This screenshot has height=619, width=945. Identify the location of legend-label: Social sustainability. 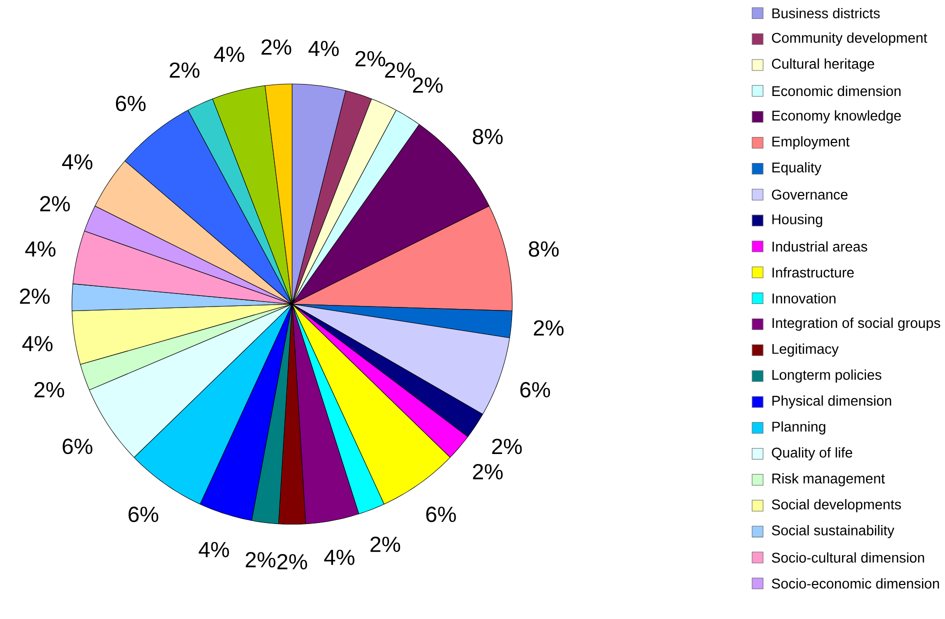
(833, 531).